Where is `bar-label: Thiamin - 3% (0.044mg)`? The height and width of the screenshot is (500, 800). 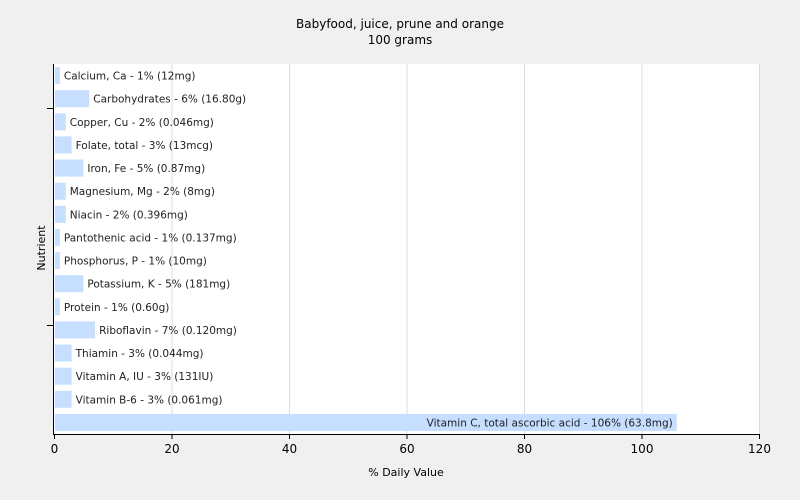 bar-label: Thiamin - 3% (0.044mg) is located at coordinates (139, 354).